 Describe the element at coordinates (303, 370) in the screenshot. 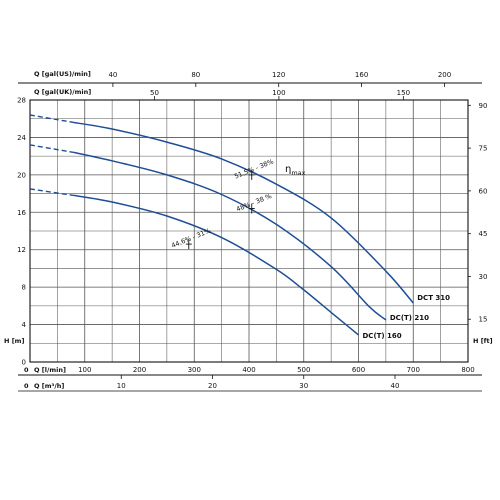

I see `bottom-lpm-tick-label: 500` at that location.